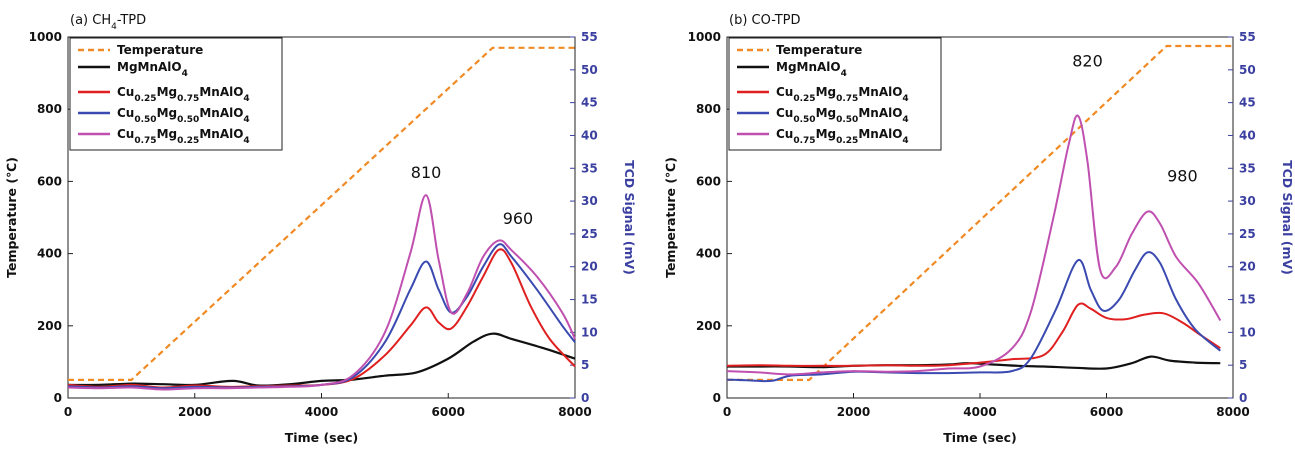 This screenshot has height=452, width=1295. What do you see at coordinates (1247, 332) in the screenshot?
I see `chart-b-y2tick-label: 10` at bounding box center [1247, 332].